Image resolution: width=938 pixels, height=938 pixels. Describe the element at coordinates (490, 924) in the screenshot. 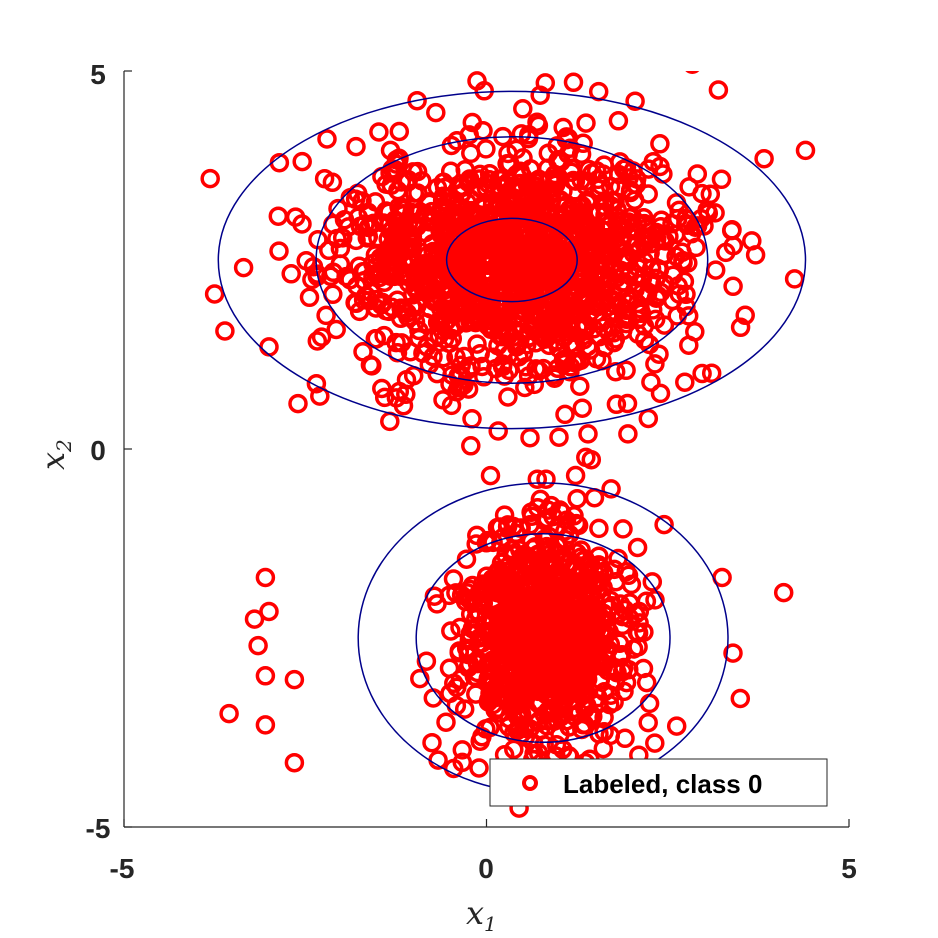

I see `x-axis-label-subscript: 1` at that location.